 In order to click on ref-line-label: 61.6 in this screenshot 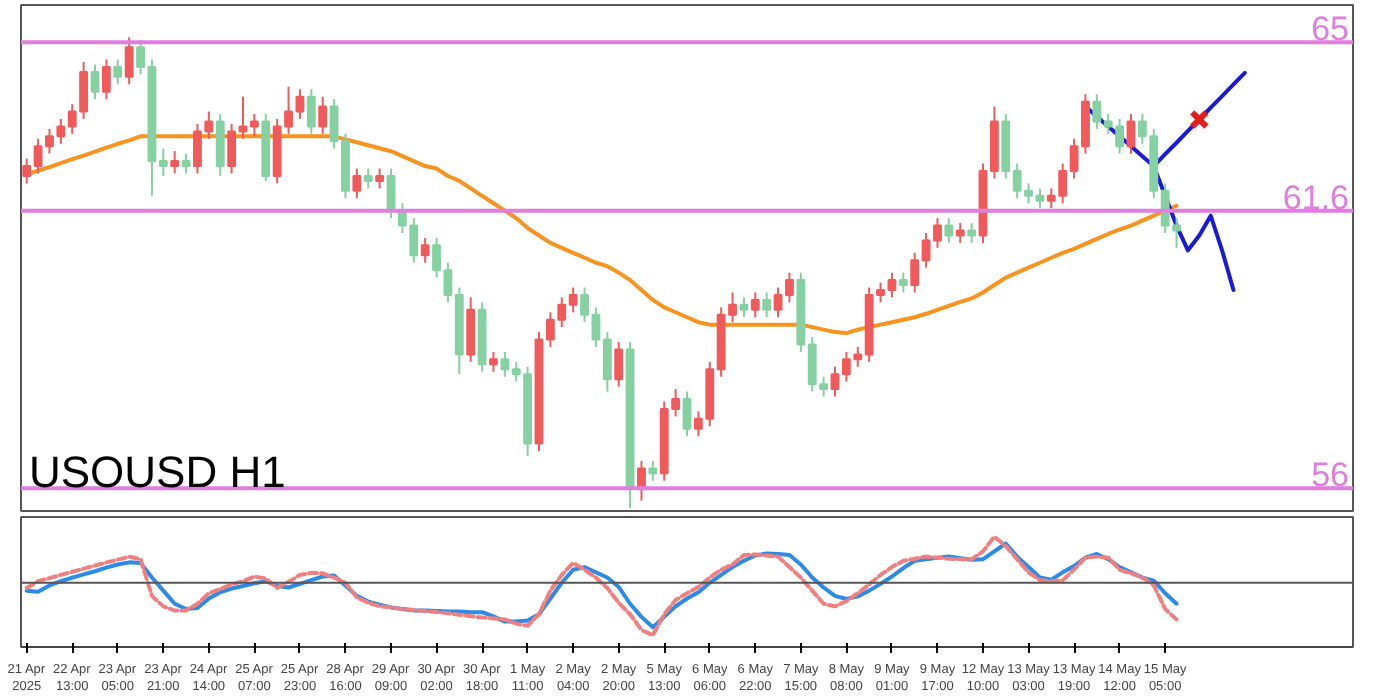, I will do `click(1316, 197)`.